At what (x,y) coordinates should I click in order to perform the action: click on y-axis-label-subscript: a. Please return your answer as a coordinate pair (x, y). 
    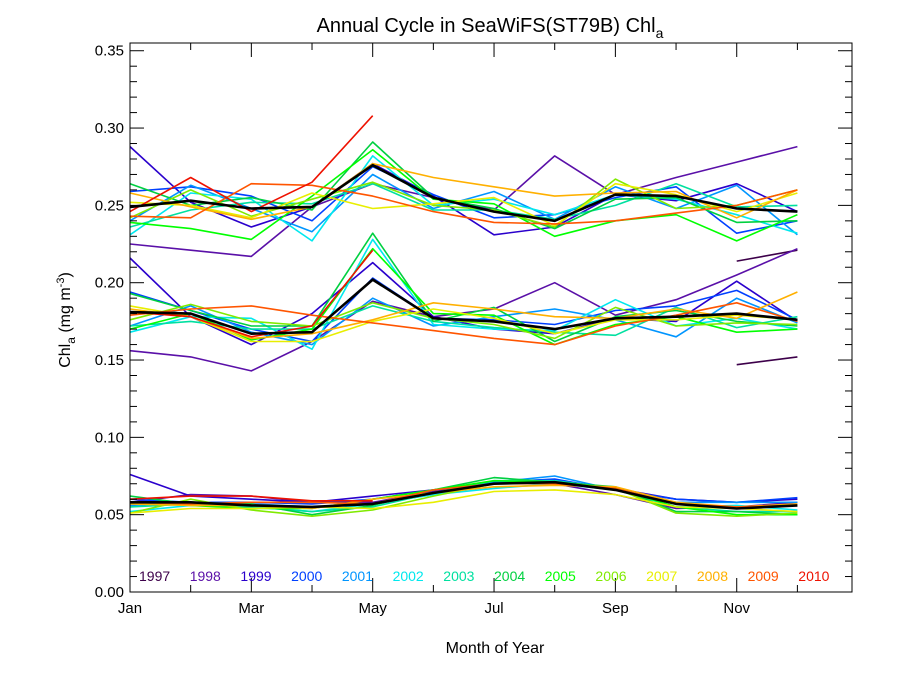
    Looking at the image, I should click on (71, 340).